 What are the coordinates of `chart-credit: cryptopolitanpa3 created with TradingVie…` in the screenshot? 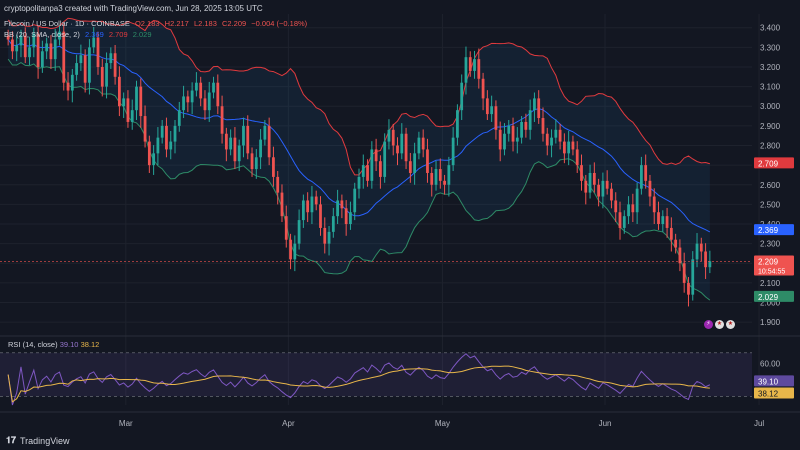 It's located at (133, 8).